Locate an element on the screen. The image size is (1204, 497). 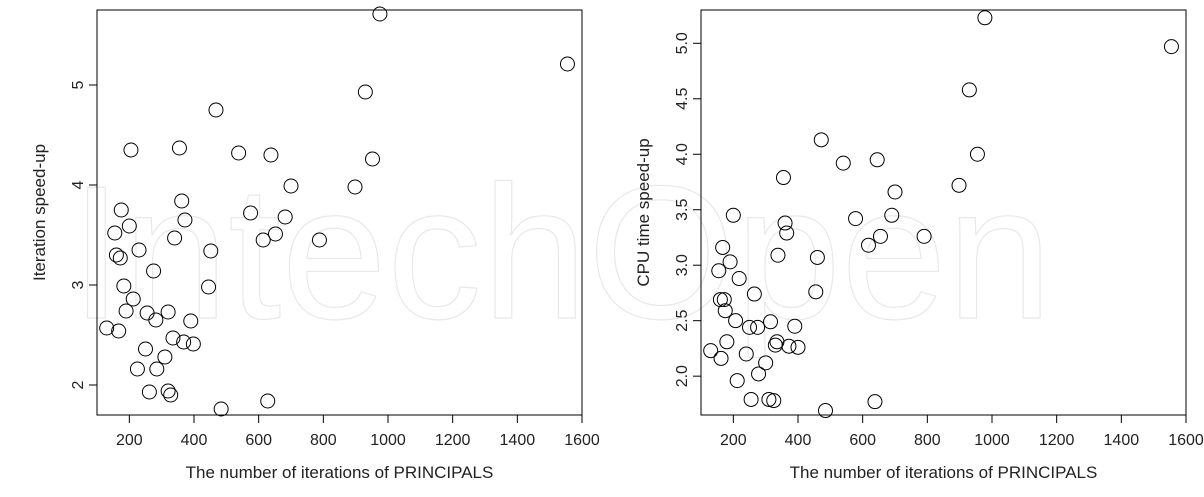
y-axis-label: Iteration speed-up is located at coordinates (39, 212).